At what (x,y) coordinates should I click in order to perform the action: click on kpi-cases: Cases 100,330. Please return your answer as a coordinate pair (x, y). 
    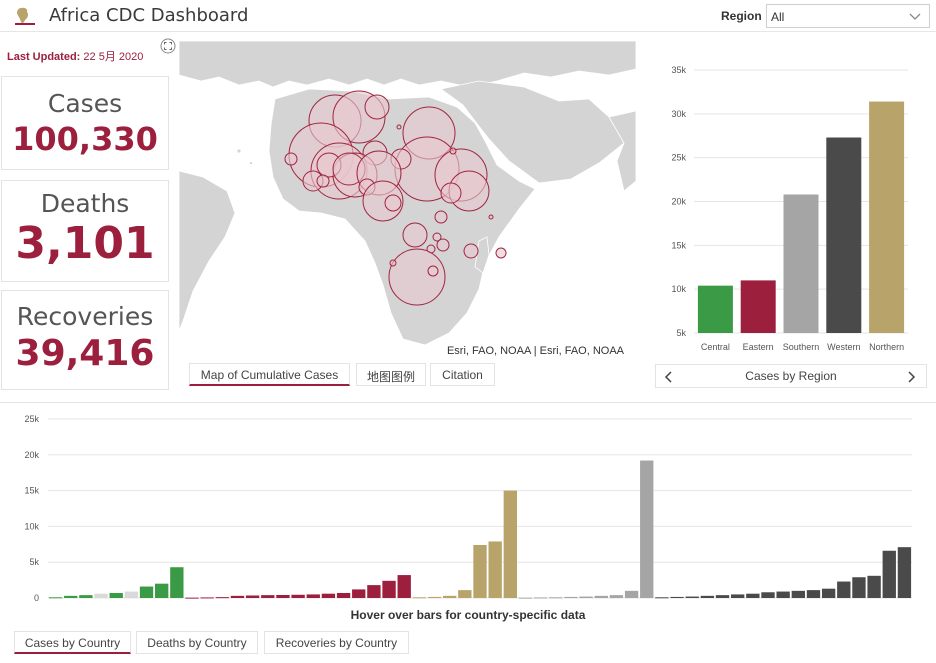
    Looking at the image, I should click on (85, 123).